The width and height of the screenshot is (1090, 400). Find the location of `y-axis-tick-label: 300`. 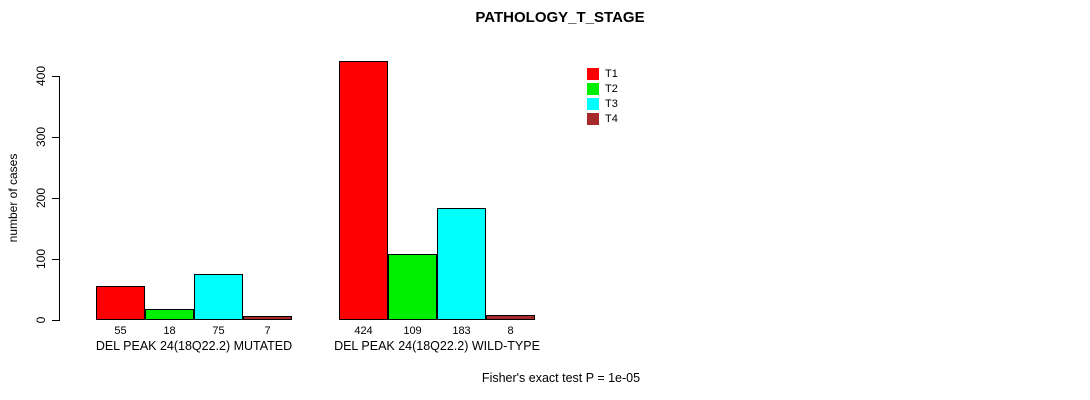

y-axis-tick-label: 300 is located at coordinates (41, 137).